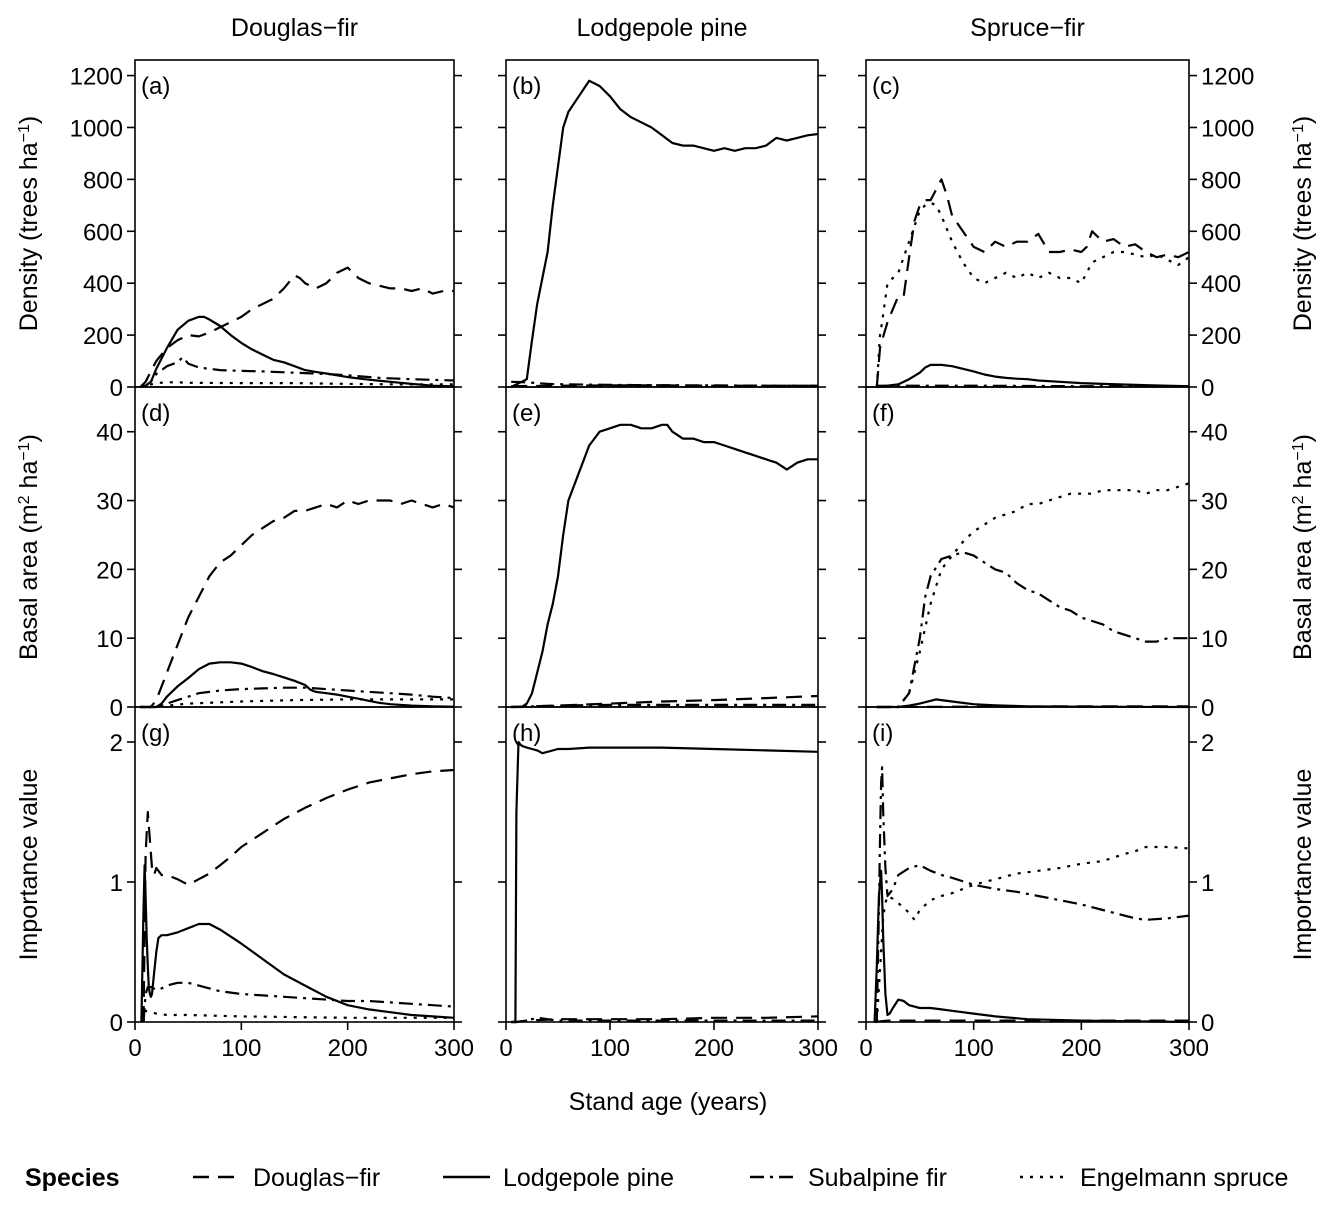  What do you see at coordinates (882, 733) in the screenshot?
I see `panel-label: (i)` at bounding box center [882, 733].